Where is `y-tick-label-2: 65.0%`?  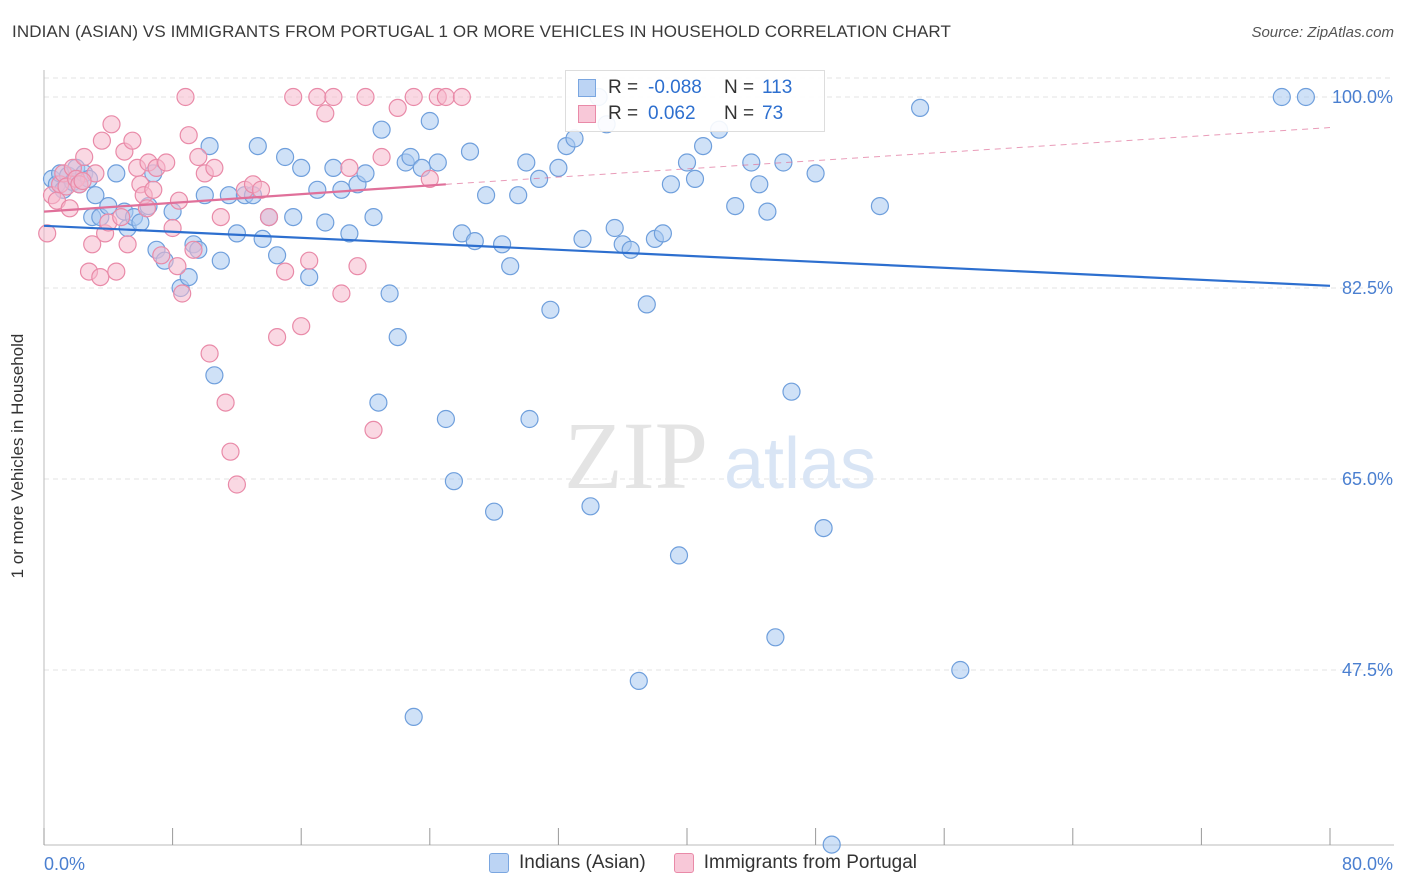 y-tick-label-2: 65.0% is located at coordinates (1367, 479).